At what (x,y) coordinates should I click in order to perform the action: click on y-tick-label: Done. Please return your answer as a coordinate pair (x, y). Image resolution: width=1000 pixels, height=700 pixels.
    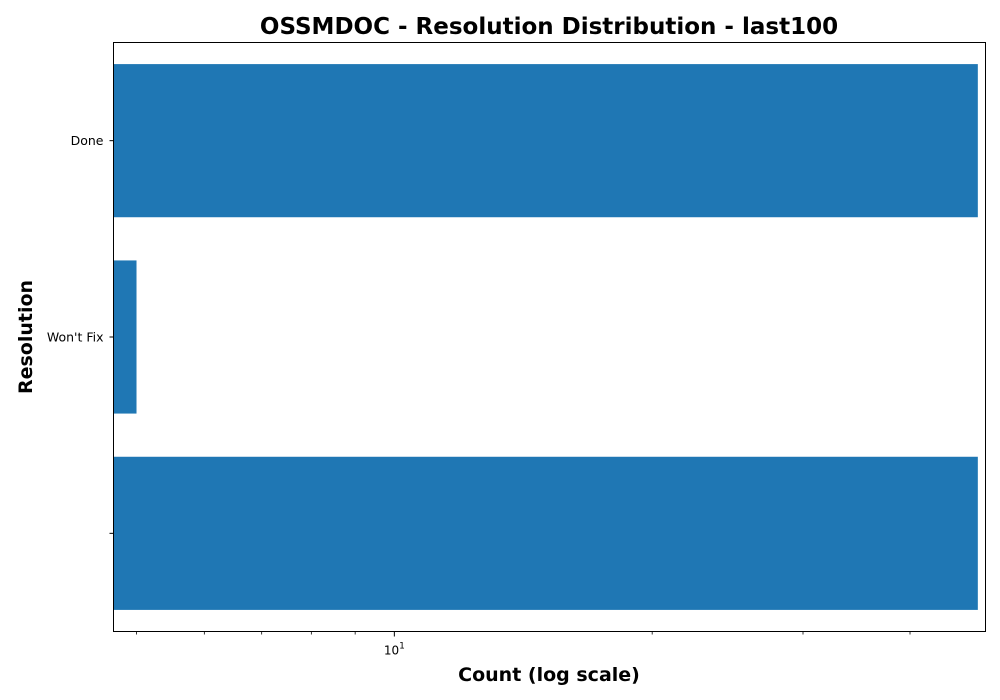
    Looking at the image, I should click on (87, 140).